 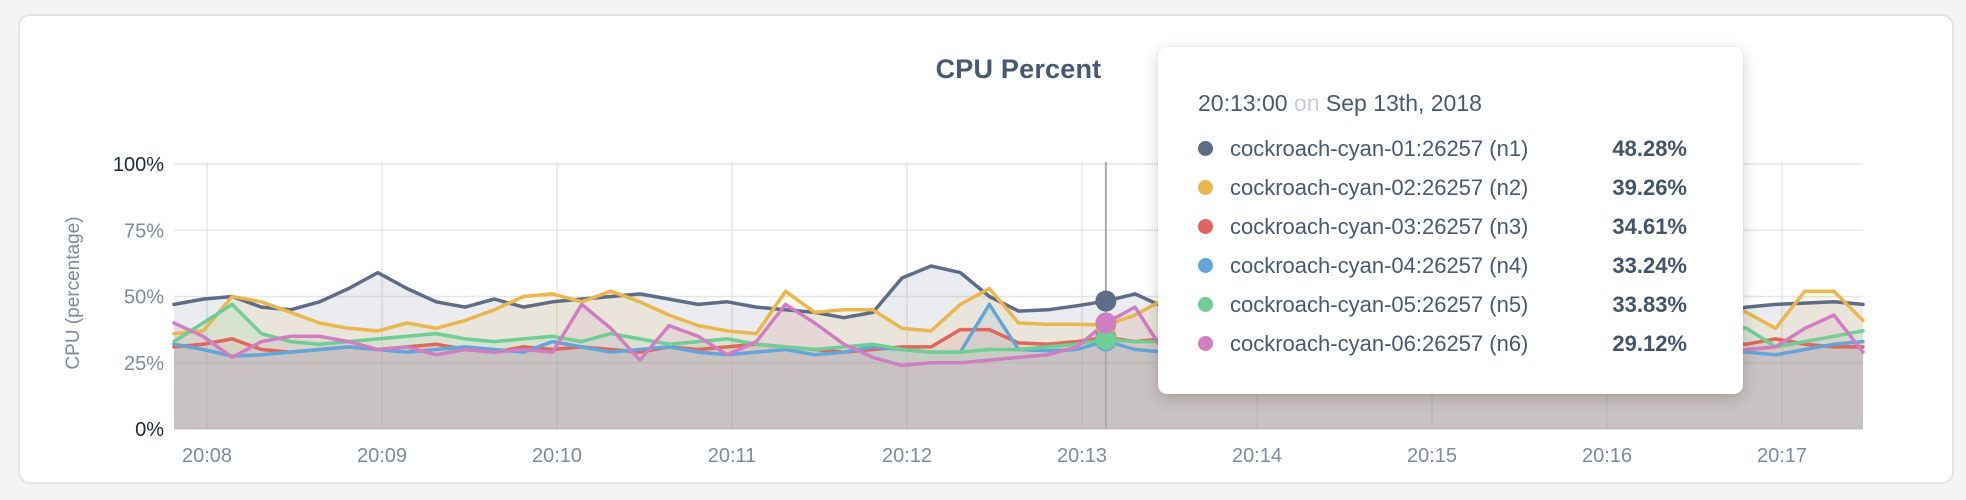 What do you see at coordinates (1243, 103) in the screenshot?
I see `tooltip-time: 20:13:00` at bounding box center [1243, 103].